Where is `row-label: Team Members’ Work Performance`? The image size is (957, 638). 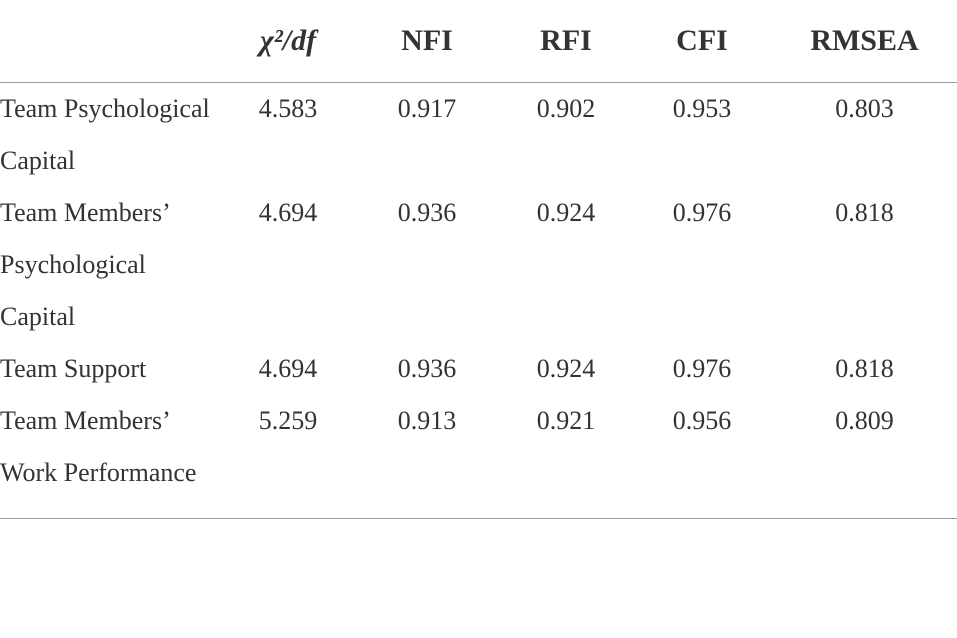 row-label: Team Members’ Work Performance is located at coordinates (111, 457).